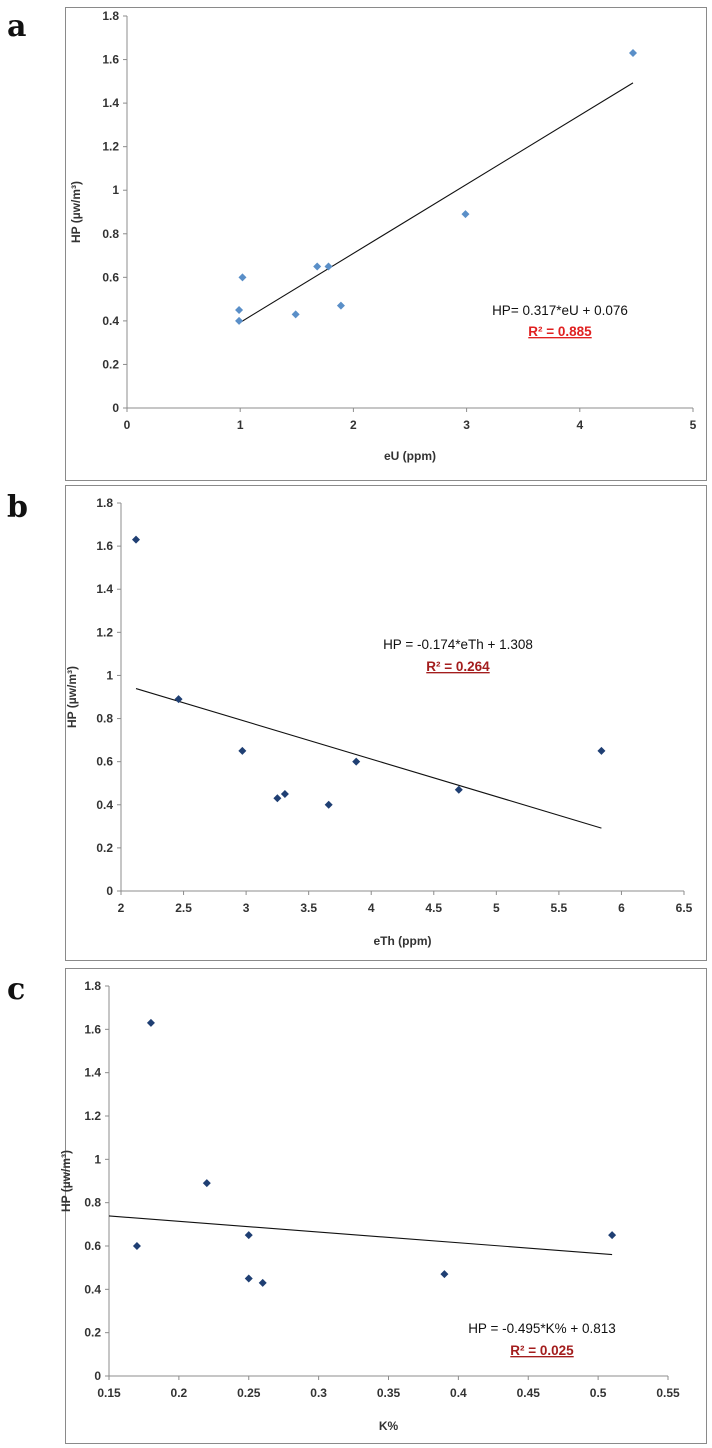 The height and width of the screenshot is (1448, 712). What do you see at coordinates (598, 1393) in the screenshot?
I see `x-tick-label: 0.5` at bounding box center [598, 1393].